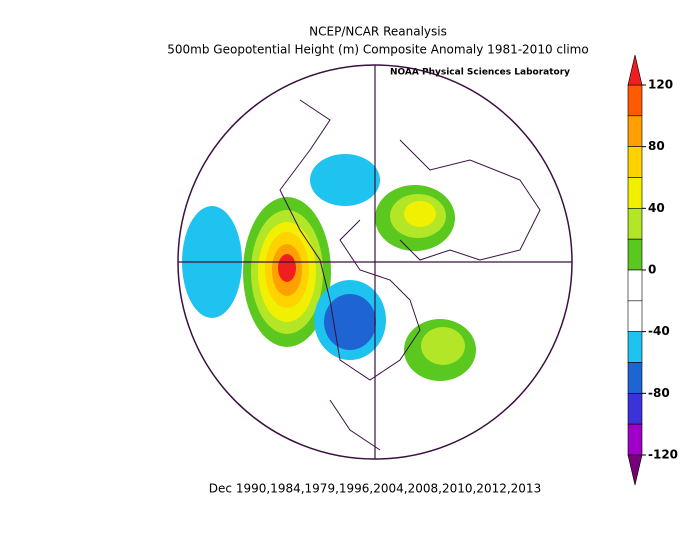 The height and width of the screenshot is (542, 700). I want to click on colorbar-over-arrow, so click(635, 70).